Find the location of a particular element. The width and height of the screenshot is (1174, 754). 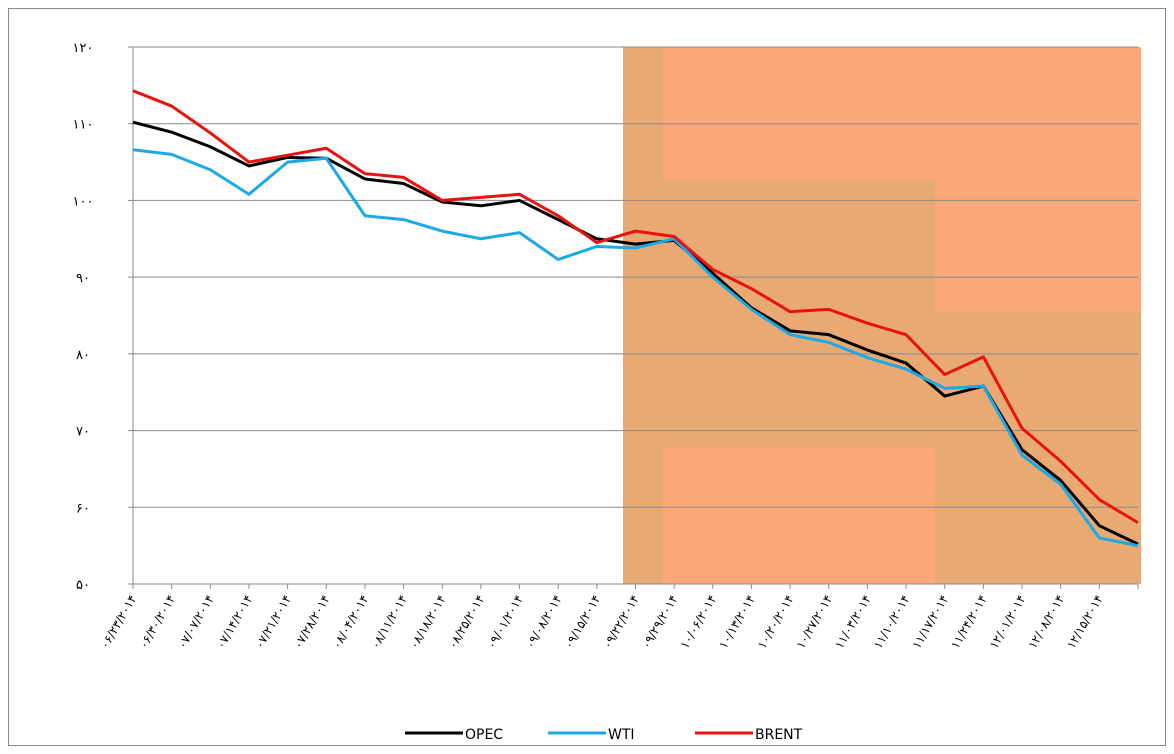

y-tick-label: ۷۰ is located at coordinates (83, 432).